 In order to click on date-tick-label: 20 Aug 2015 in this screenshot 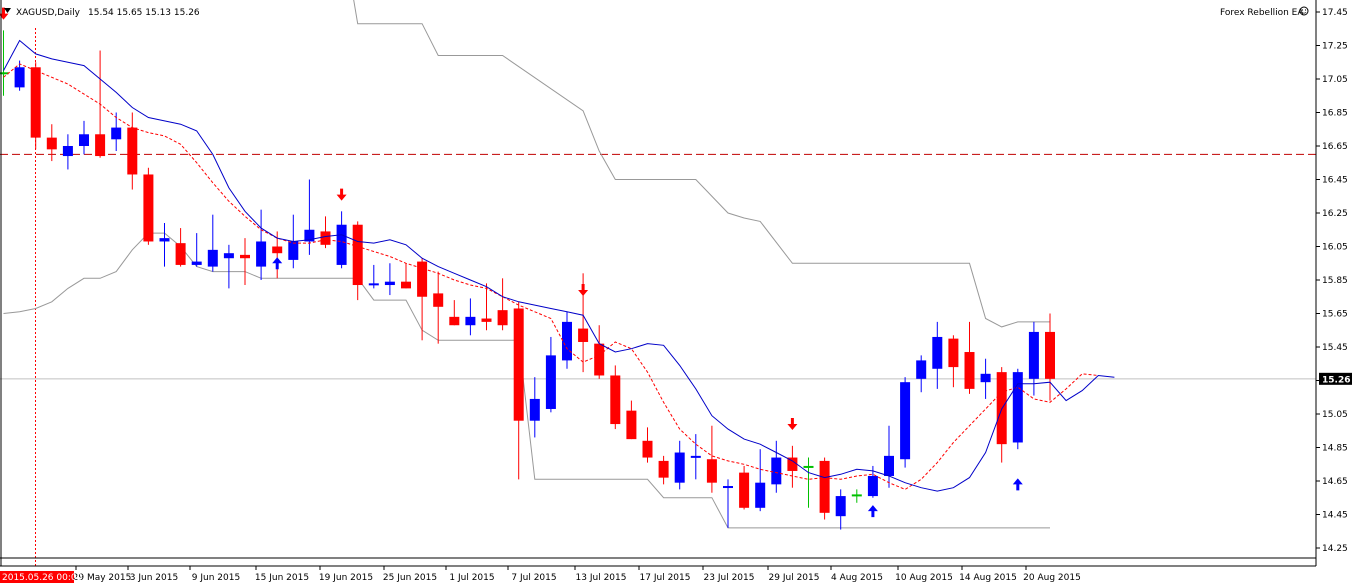, I will do `click(1052, 578)`.